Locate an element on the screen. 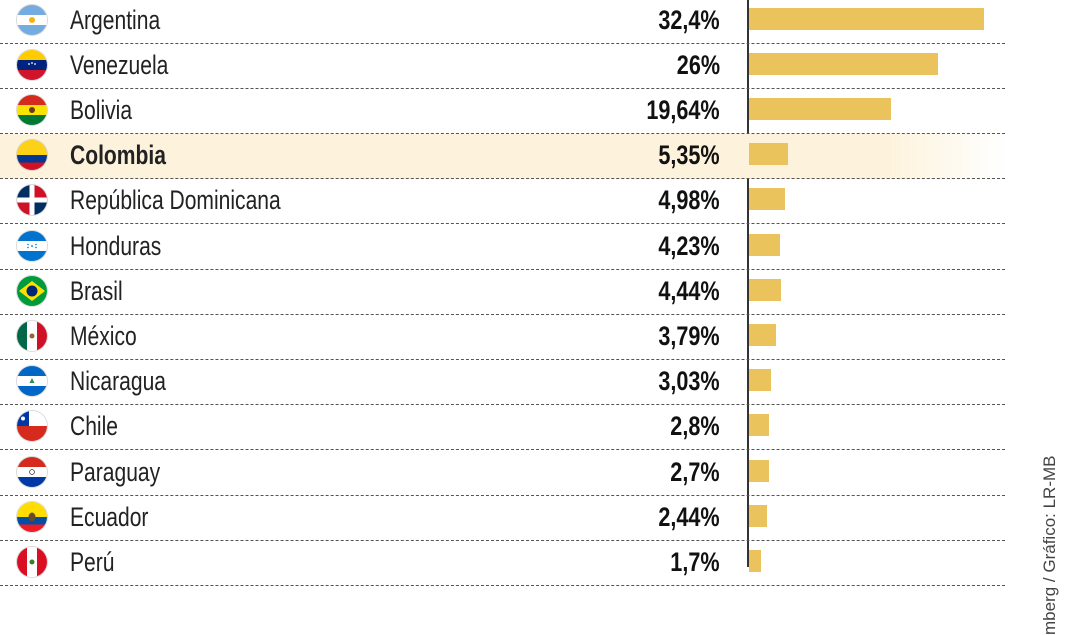  category-label: Perú is located at coordinates (92, 561).